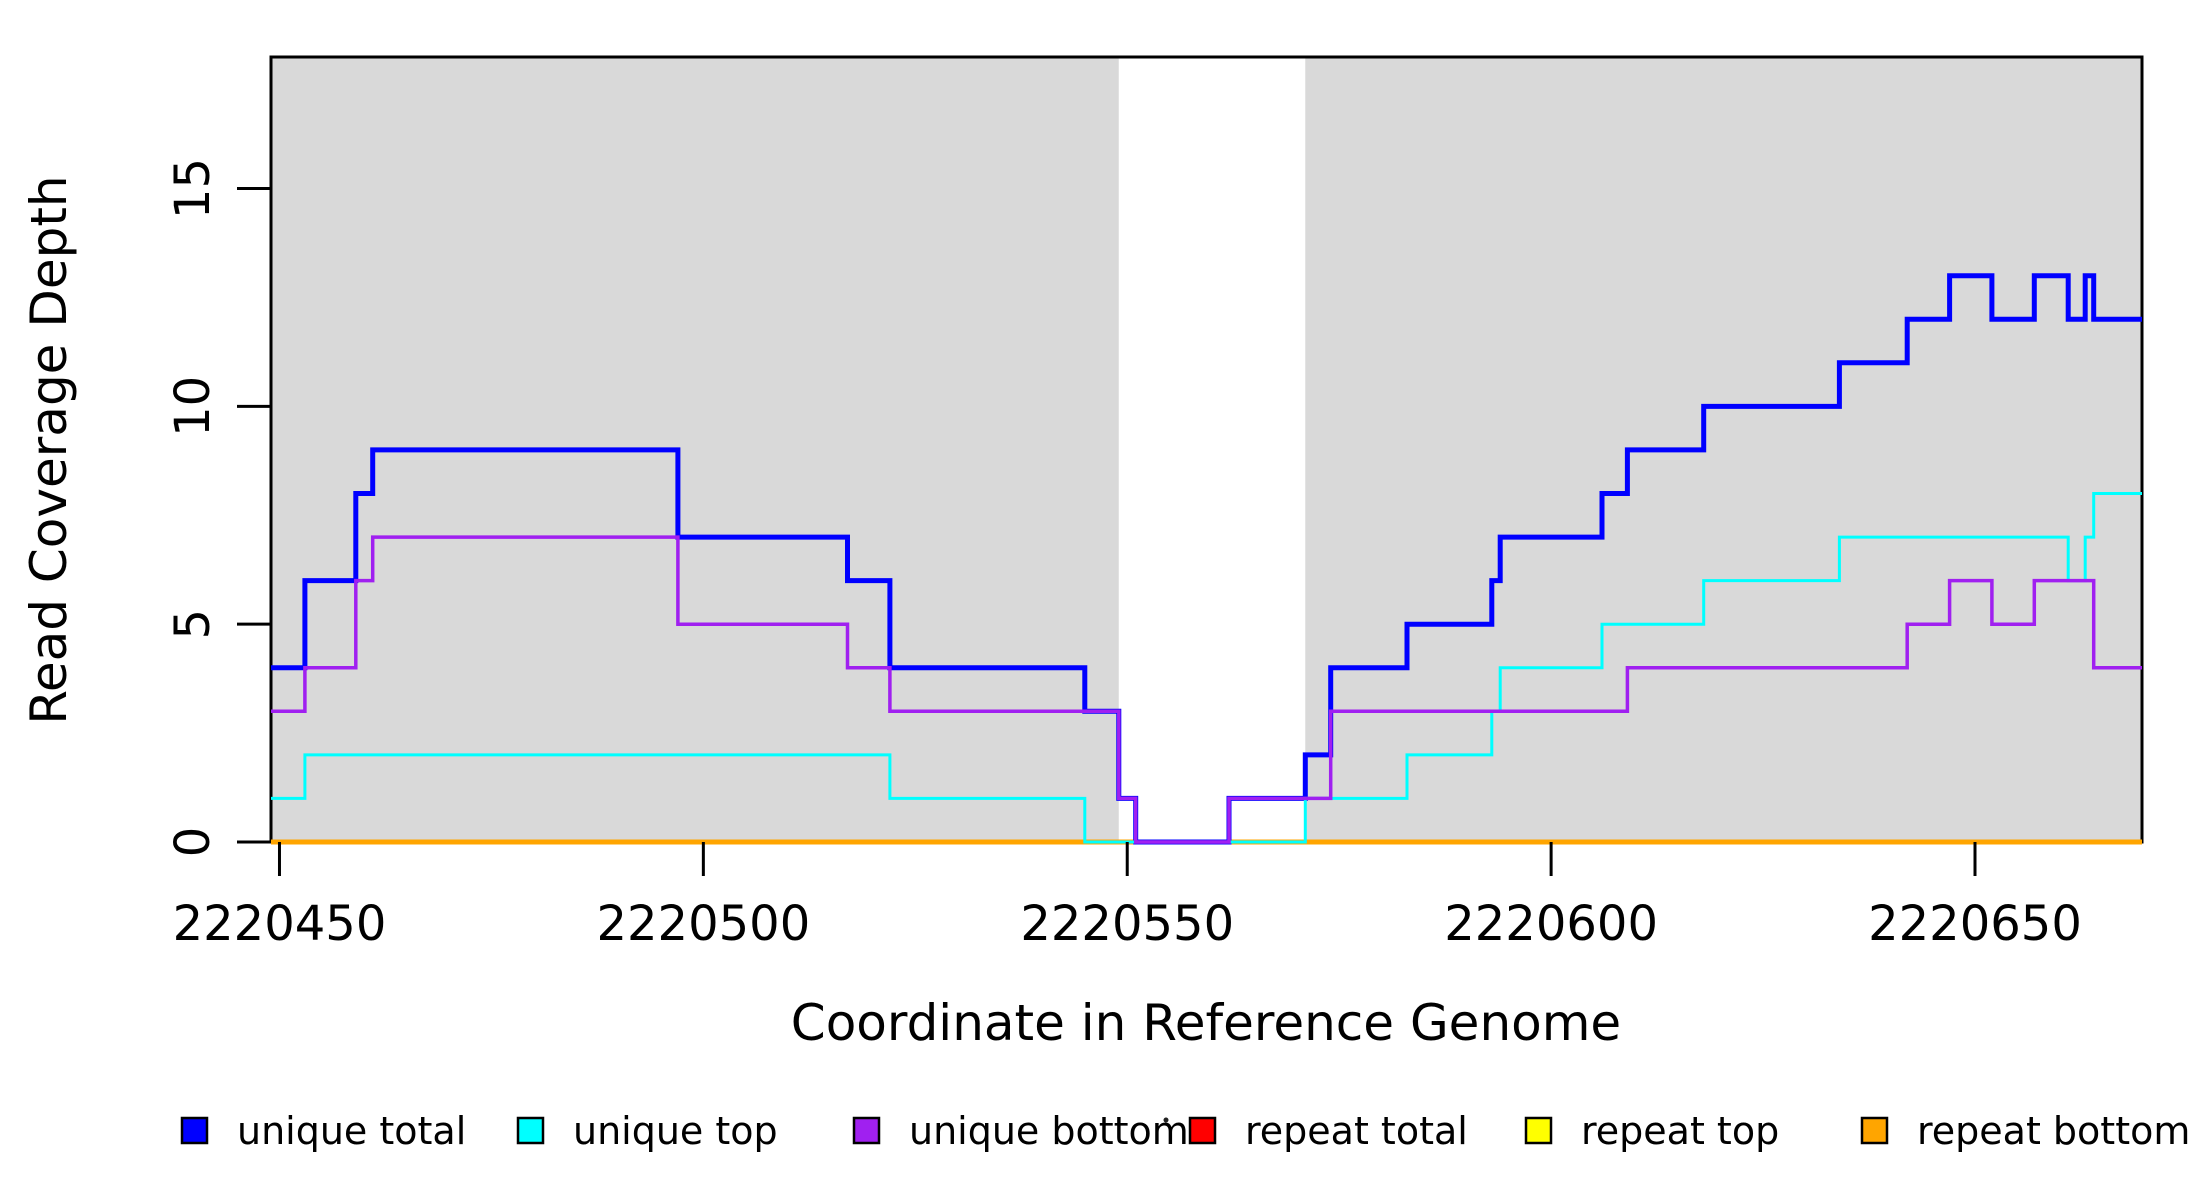  What do you see at coordinates (2053, 1131) in the screenshot?
I see `legend-label: repeat bottom` at bounding box center [2053, 1131].